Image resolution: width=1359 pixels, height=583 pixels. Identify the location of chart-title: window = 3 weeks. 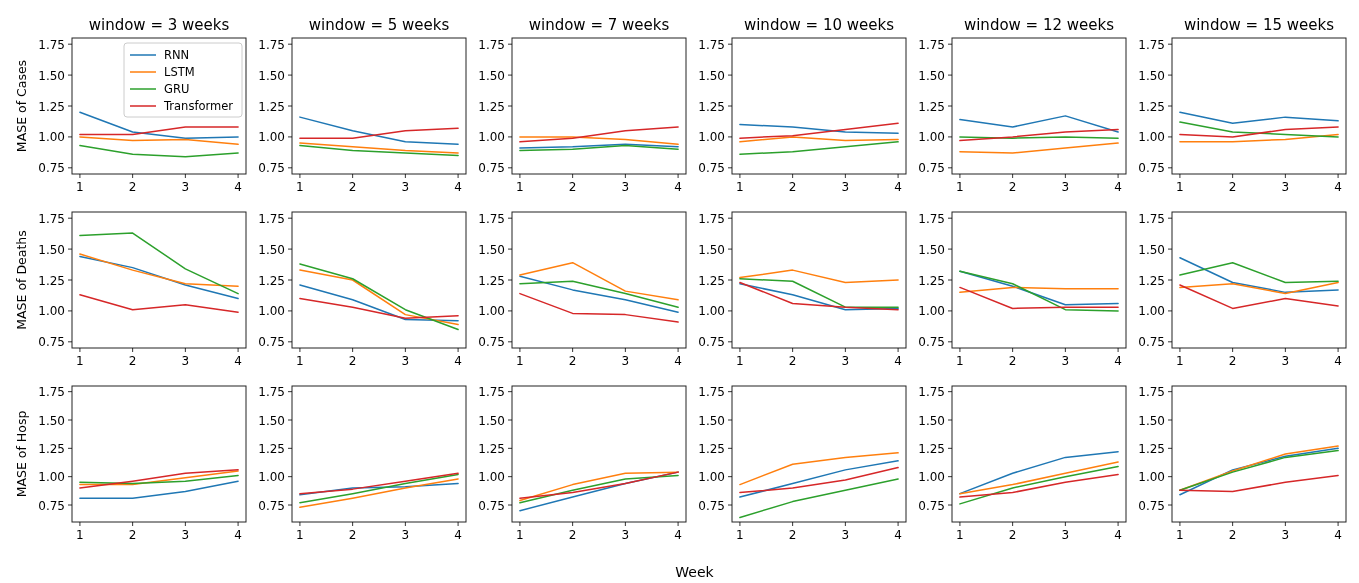
(159, 25).